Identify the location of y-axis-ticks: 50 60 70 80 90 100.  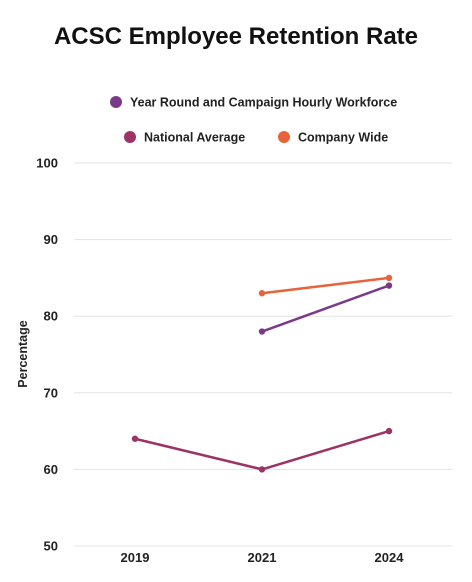
(47, 355).